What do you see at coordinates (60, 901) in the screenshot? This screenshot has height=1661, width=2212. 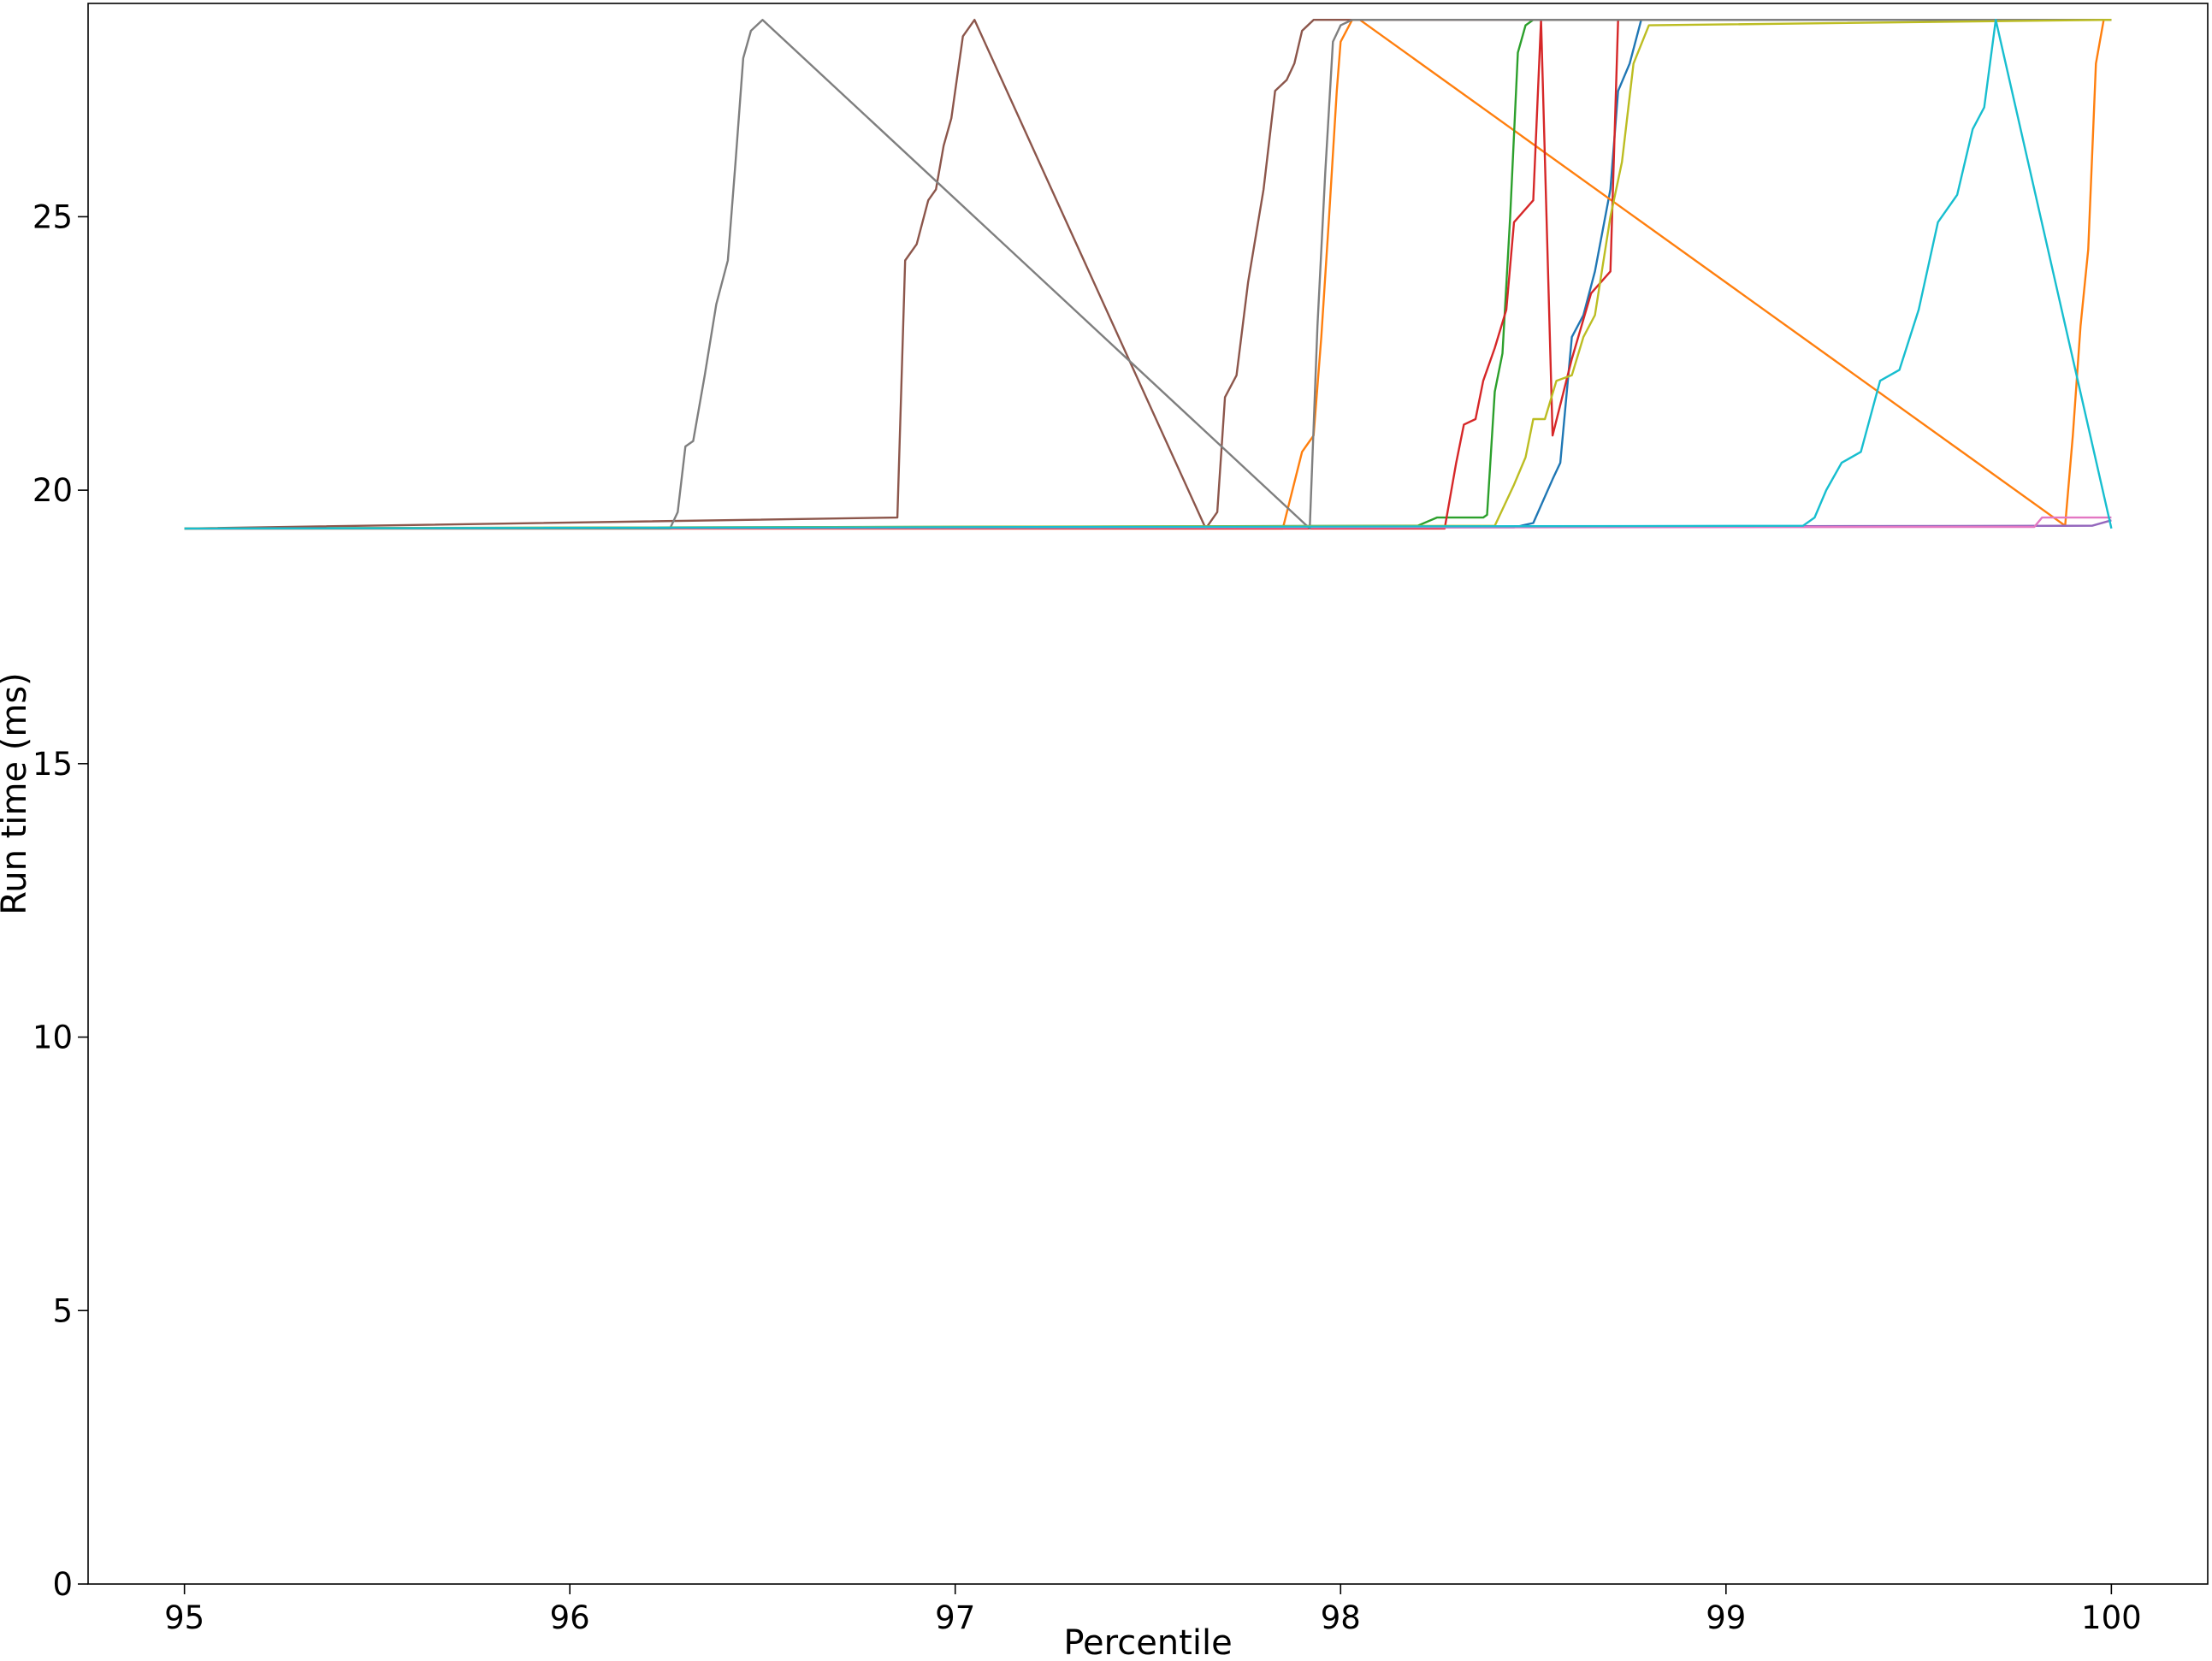 I see `y-axis: 0 5 10 15 20 25` at bounding box center [60, 901].